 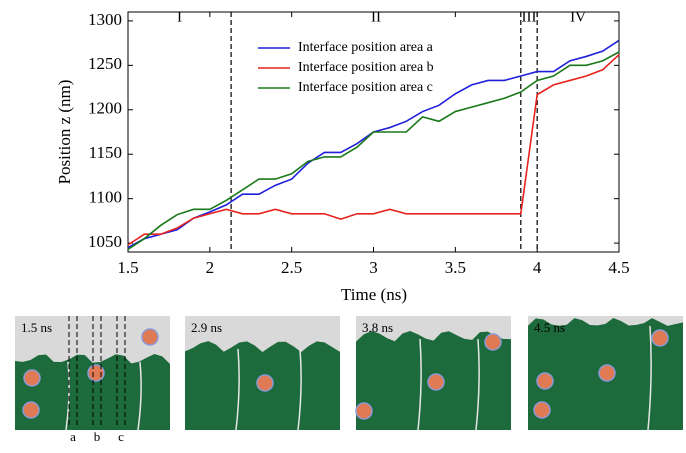 What do you see at coordinates (64, 132) in the screenshot?
I see `y-axis-label: Position z (nm)` at bounding box center [64, 132].